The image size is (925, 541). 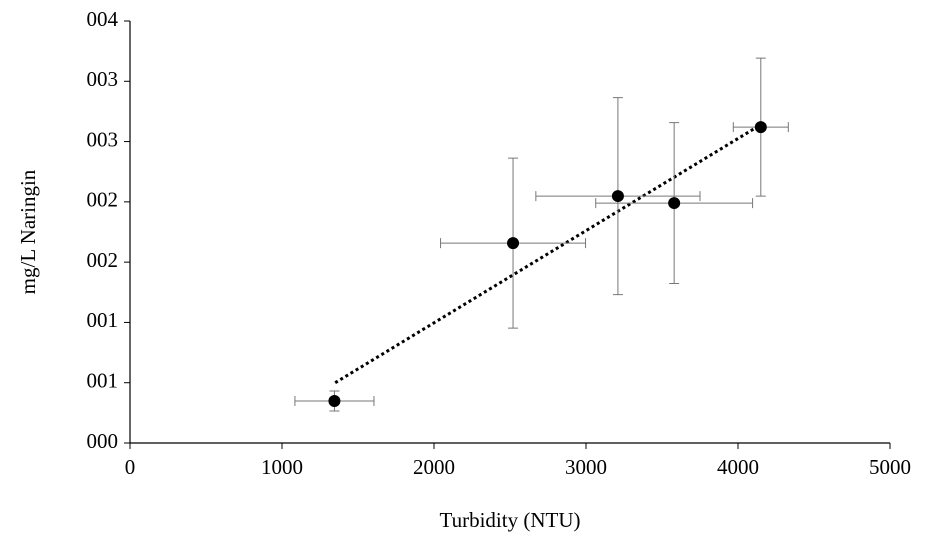 What do you see at coordinates (130, 467) in the screenshot?
I see `x-tick-label: 0` at bounding box center [130, 467].